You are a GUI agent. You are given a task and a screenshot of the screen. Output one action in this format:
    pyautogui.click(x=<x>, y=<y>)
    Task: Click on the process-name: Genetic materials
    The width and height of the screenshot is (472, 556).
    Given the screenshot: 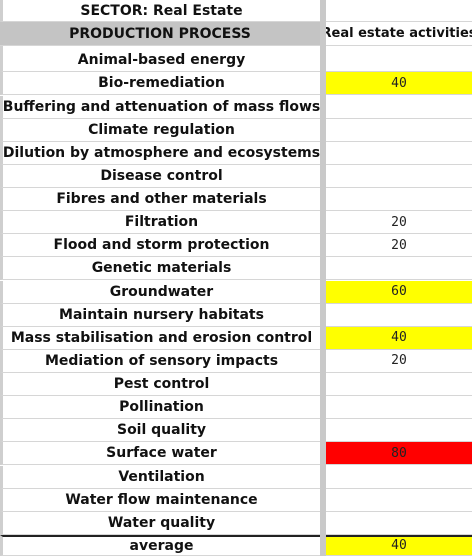 What is the action you would take?
    pyautogui.click(x=161, y=268)
    